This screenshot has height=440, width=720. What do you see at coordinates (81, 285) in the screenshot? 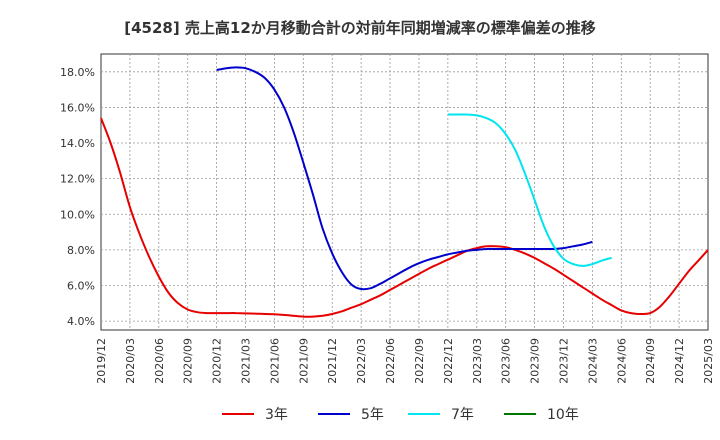
I see `y-tick-label: 6.0%` at bounding box center [81, 285].